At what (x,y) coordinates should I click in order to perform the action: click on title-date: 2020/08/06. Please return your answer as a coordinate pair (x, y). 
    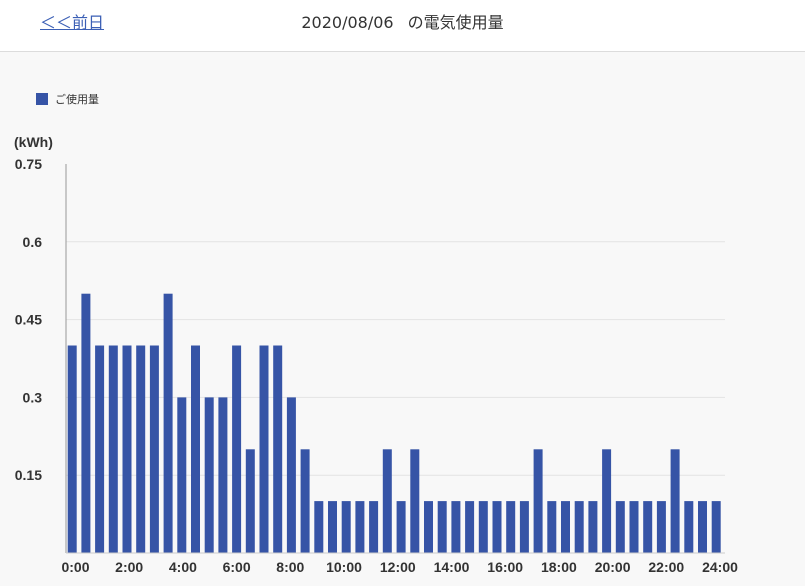
    Looking at the image, I should click on (347, 22).